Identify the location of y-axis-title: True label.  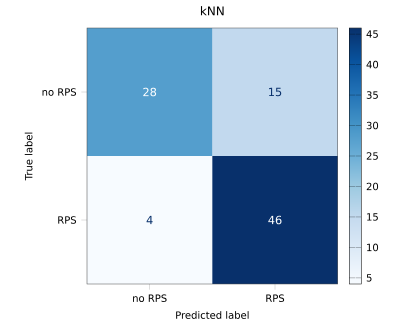
(28, 156).